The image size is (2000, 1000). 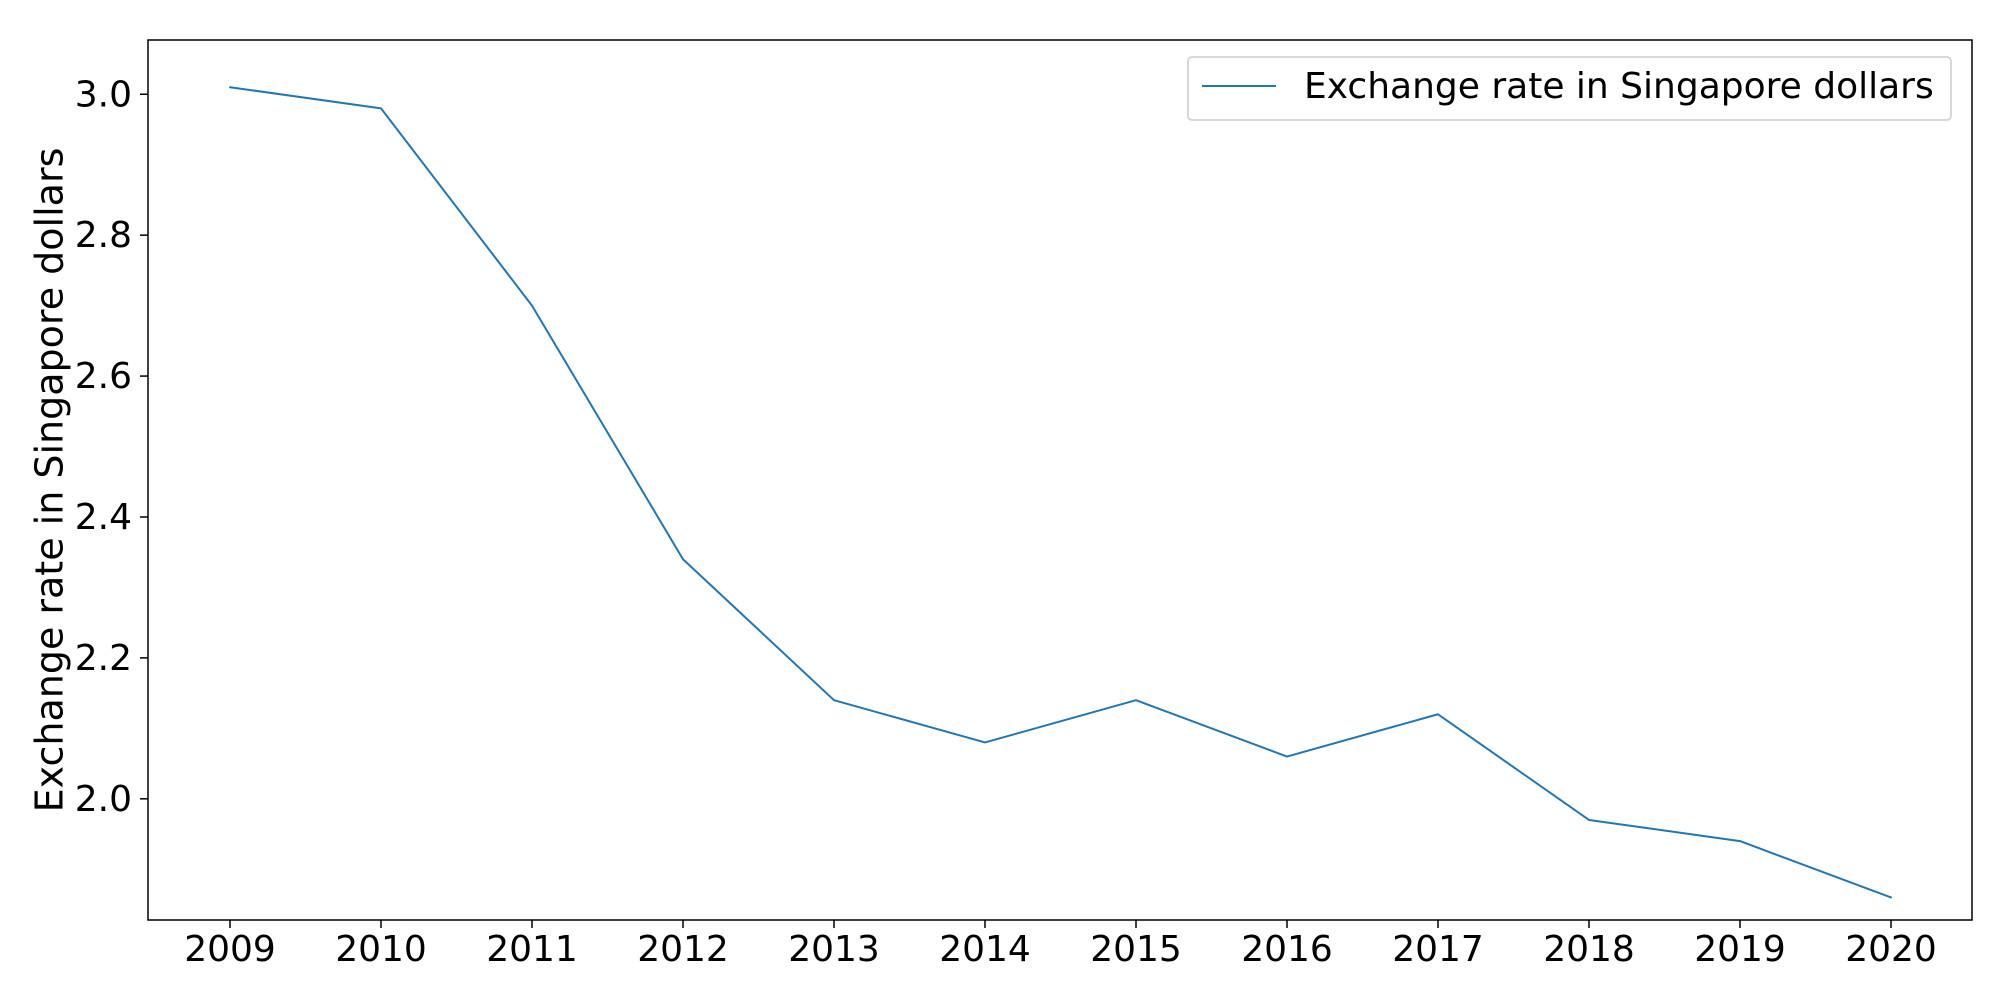 I want to click on x-tick-label: 2012, so click(x=683, y=949).